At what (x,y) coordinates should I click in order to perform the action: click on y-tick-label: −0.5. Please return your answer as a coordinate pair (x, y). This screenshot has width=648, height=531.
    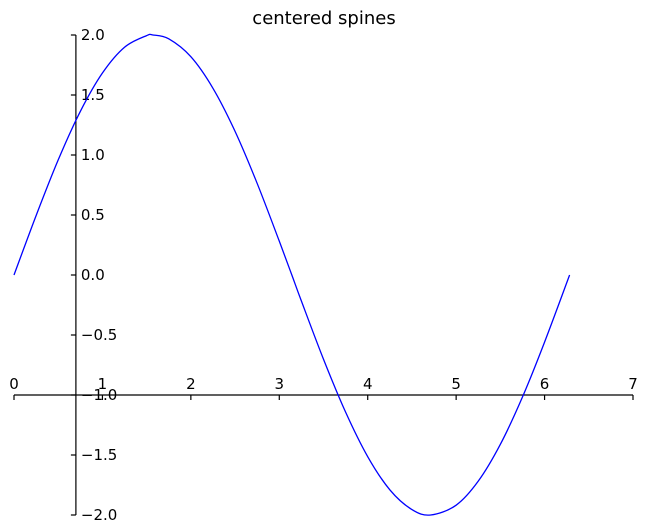
    Looking at the image, I should click on (99, 335).